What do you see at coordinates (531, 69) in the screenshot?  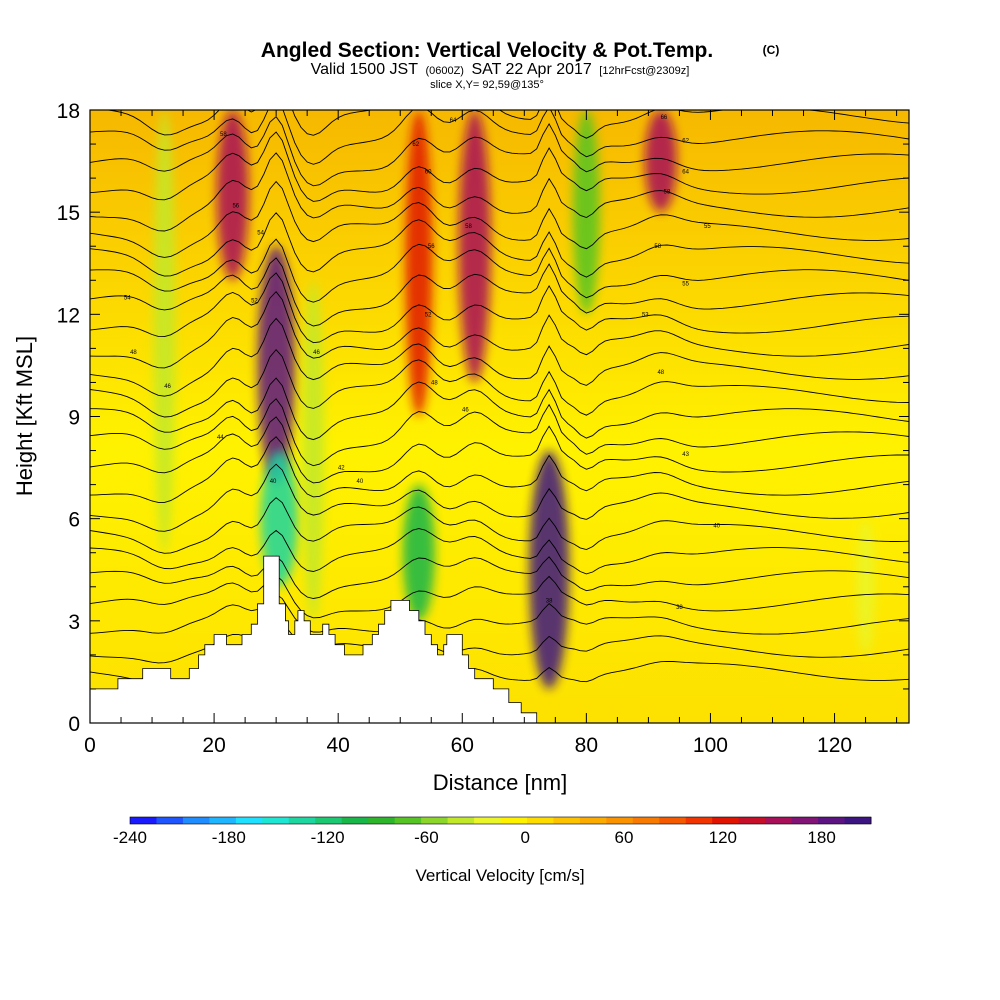 I see `subtitle-date: SAT 22 Apr 2017` at bounding box center [531, 69].